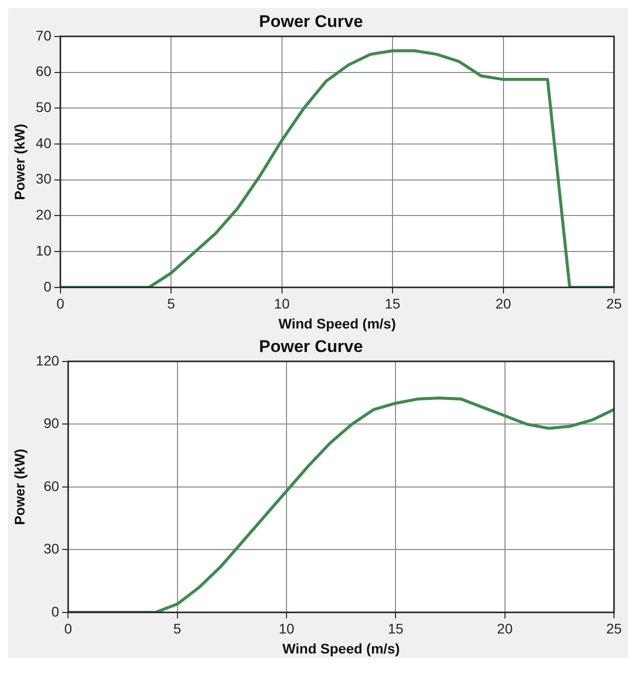 Image resolution: width=636 pixels, height=677 pixels. I want to click on y-tick-label: 50, so click(44, 106).